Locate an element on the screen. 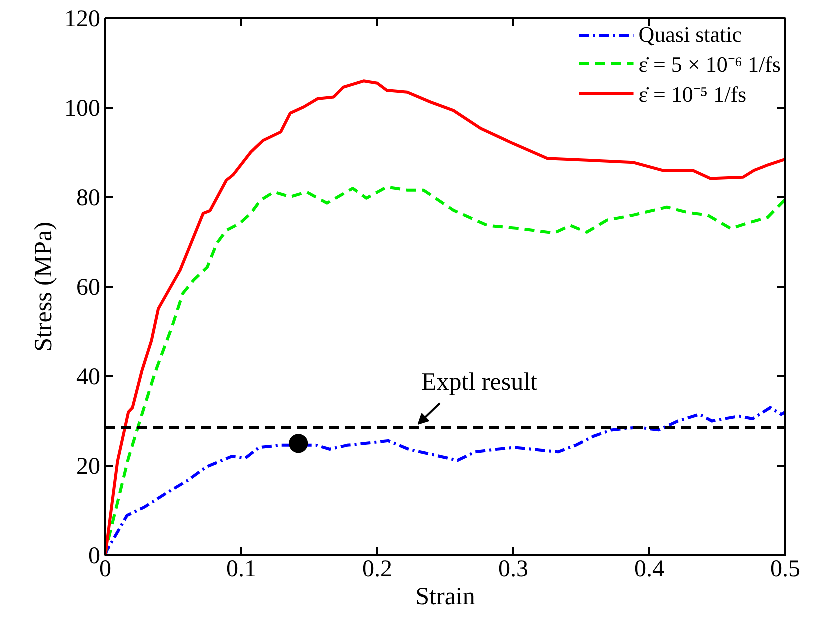 The height and width of the screenshot is (634, 814). legend-label: ε̇ = 10⁻⁵ 1/fs is located at coordinates (692, 94).